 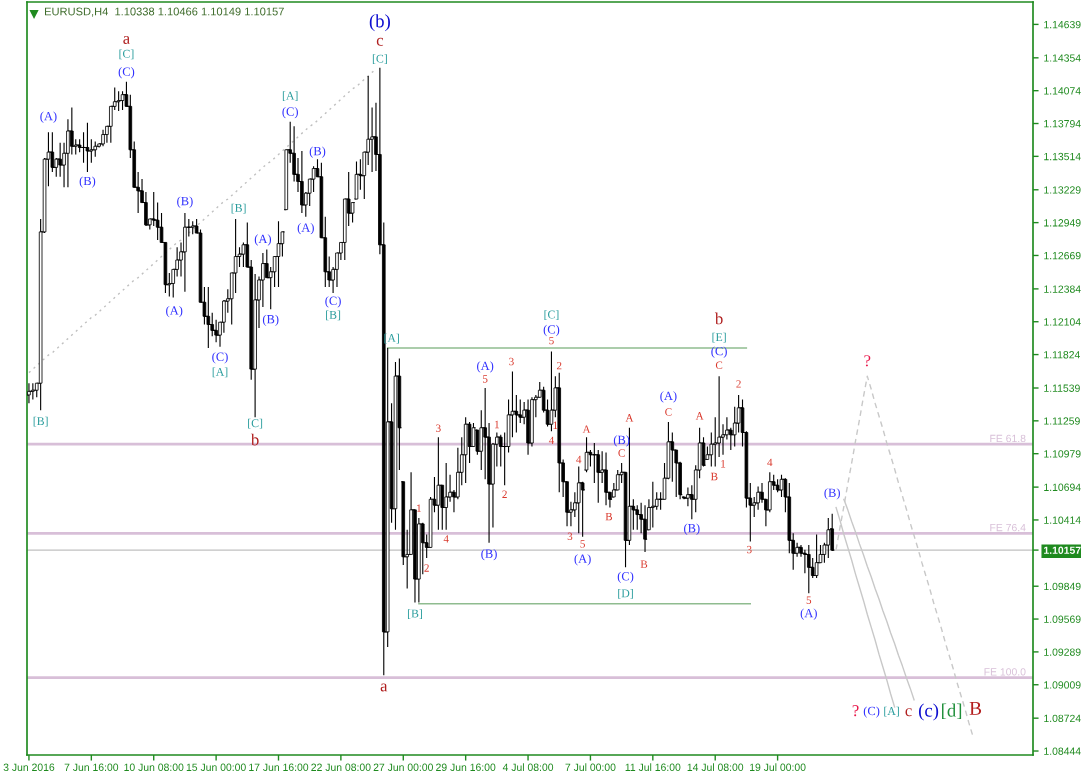 I want to click on annotation: [d], so click(x=952, y=711).